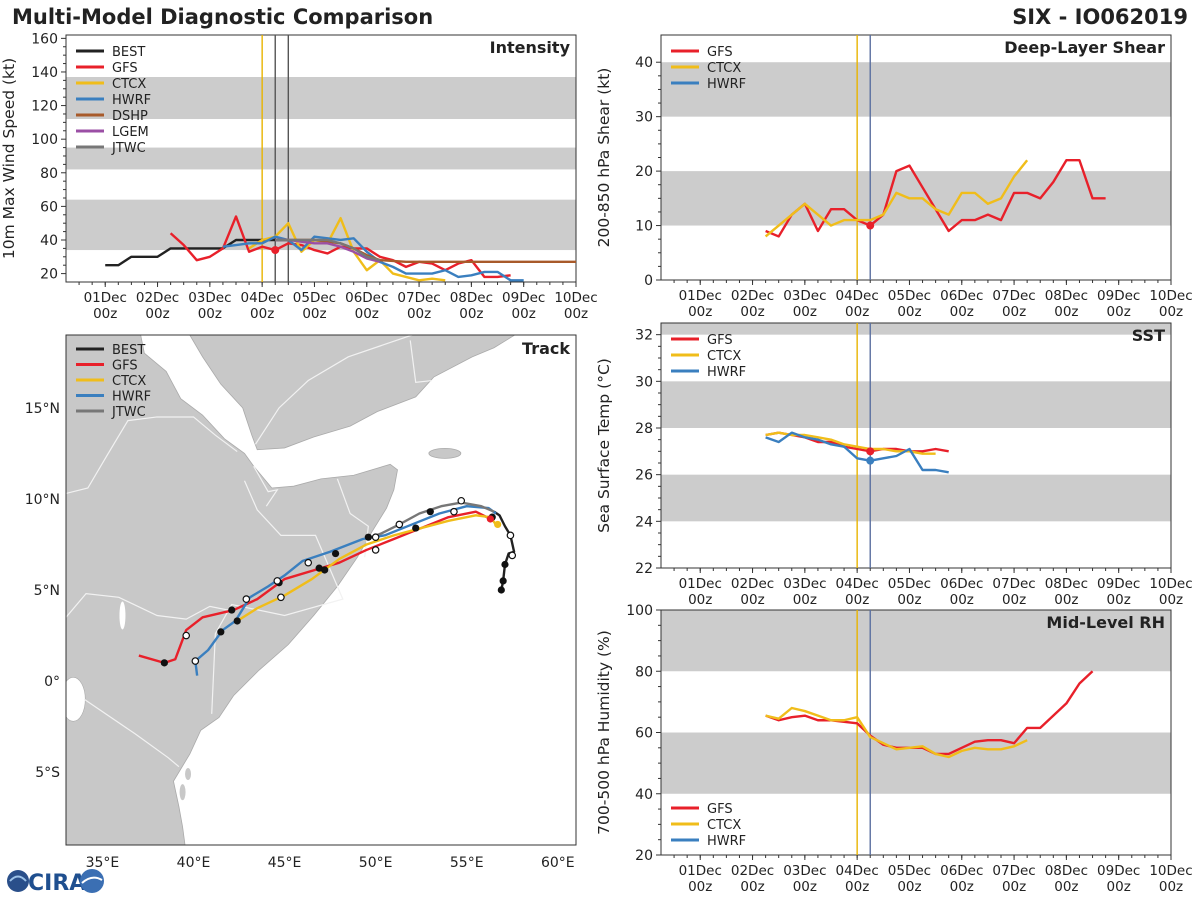  Describe the element at coordinates (376, 863) in the screenshot. I see `lon-label: 50°E` at that location.